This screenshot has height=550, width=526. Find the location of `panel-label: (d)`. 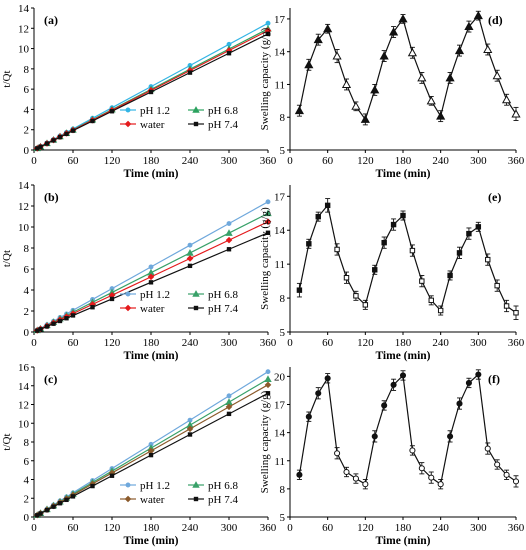

panel-label: (d) is located at coordinates (495, 20).